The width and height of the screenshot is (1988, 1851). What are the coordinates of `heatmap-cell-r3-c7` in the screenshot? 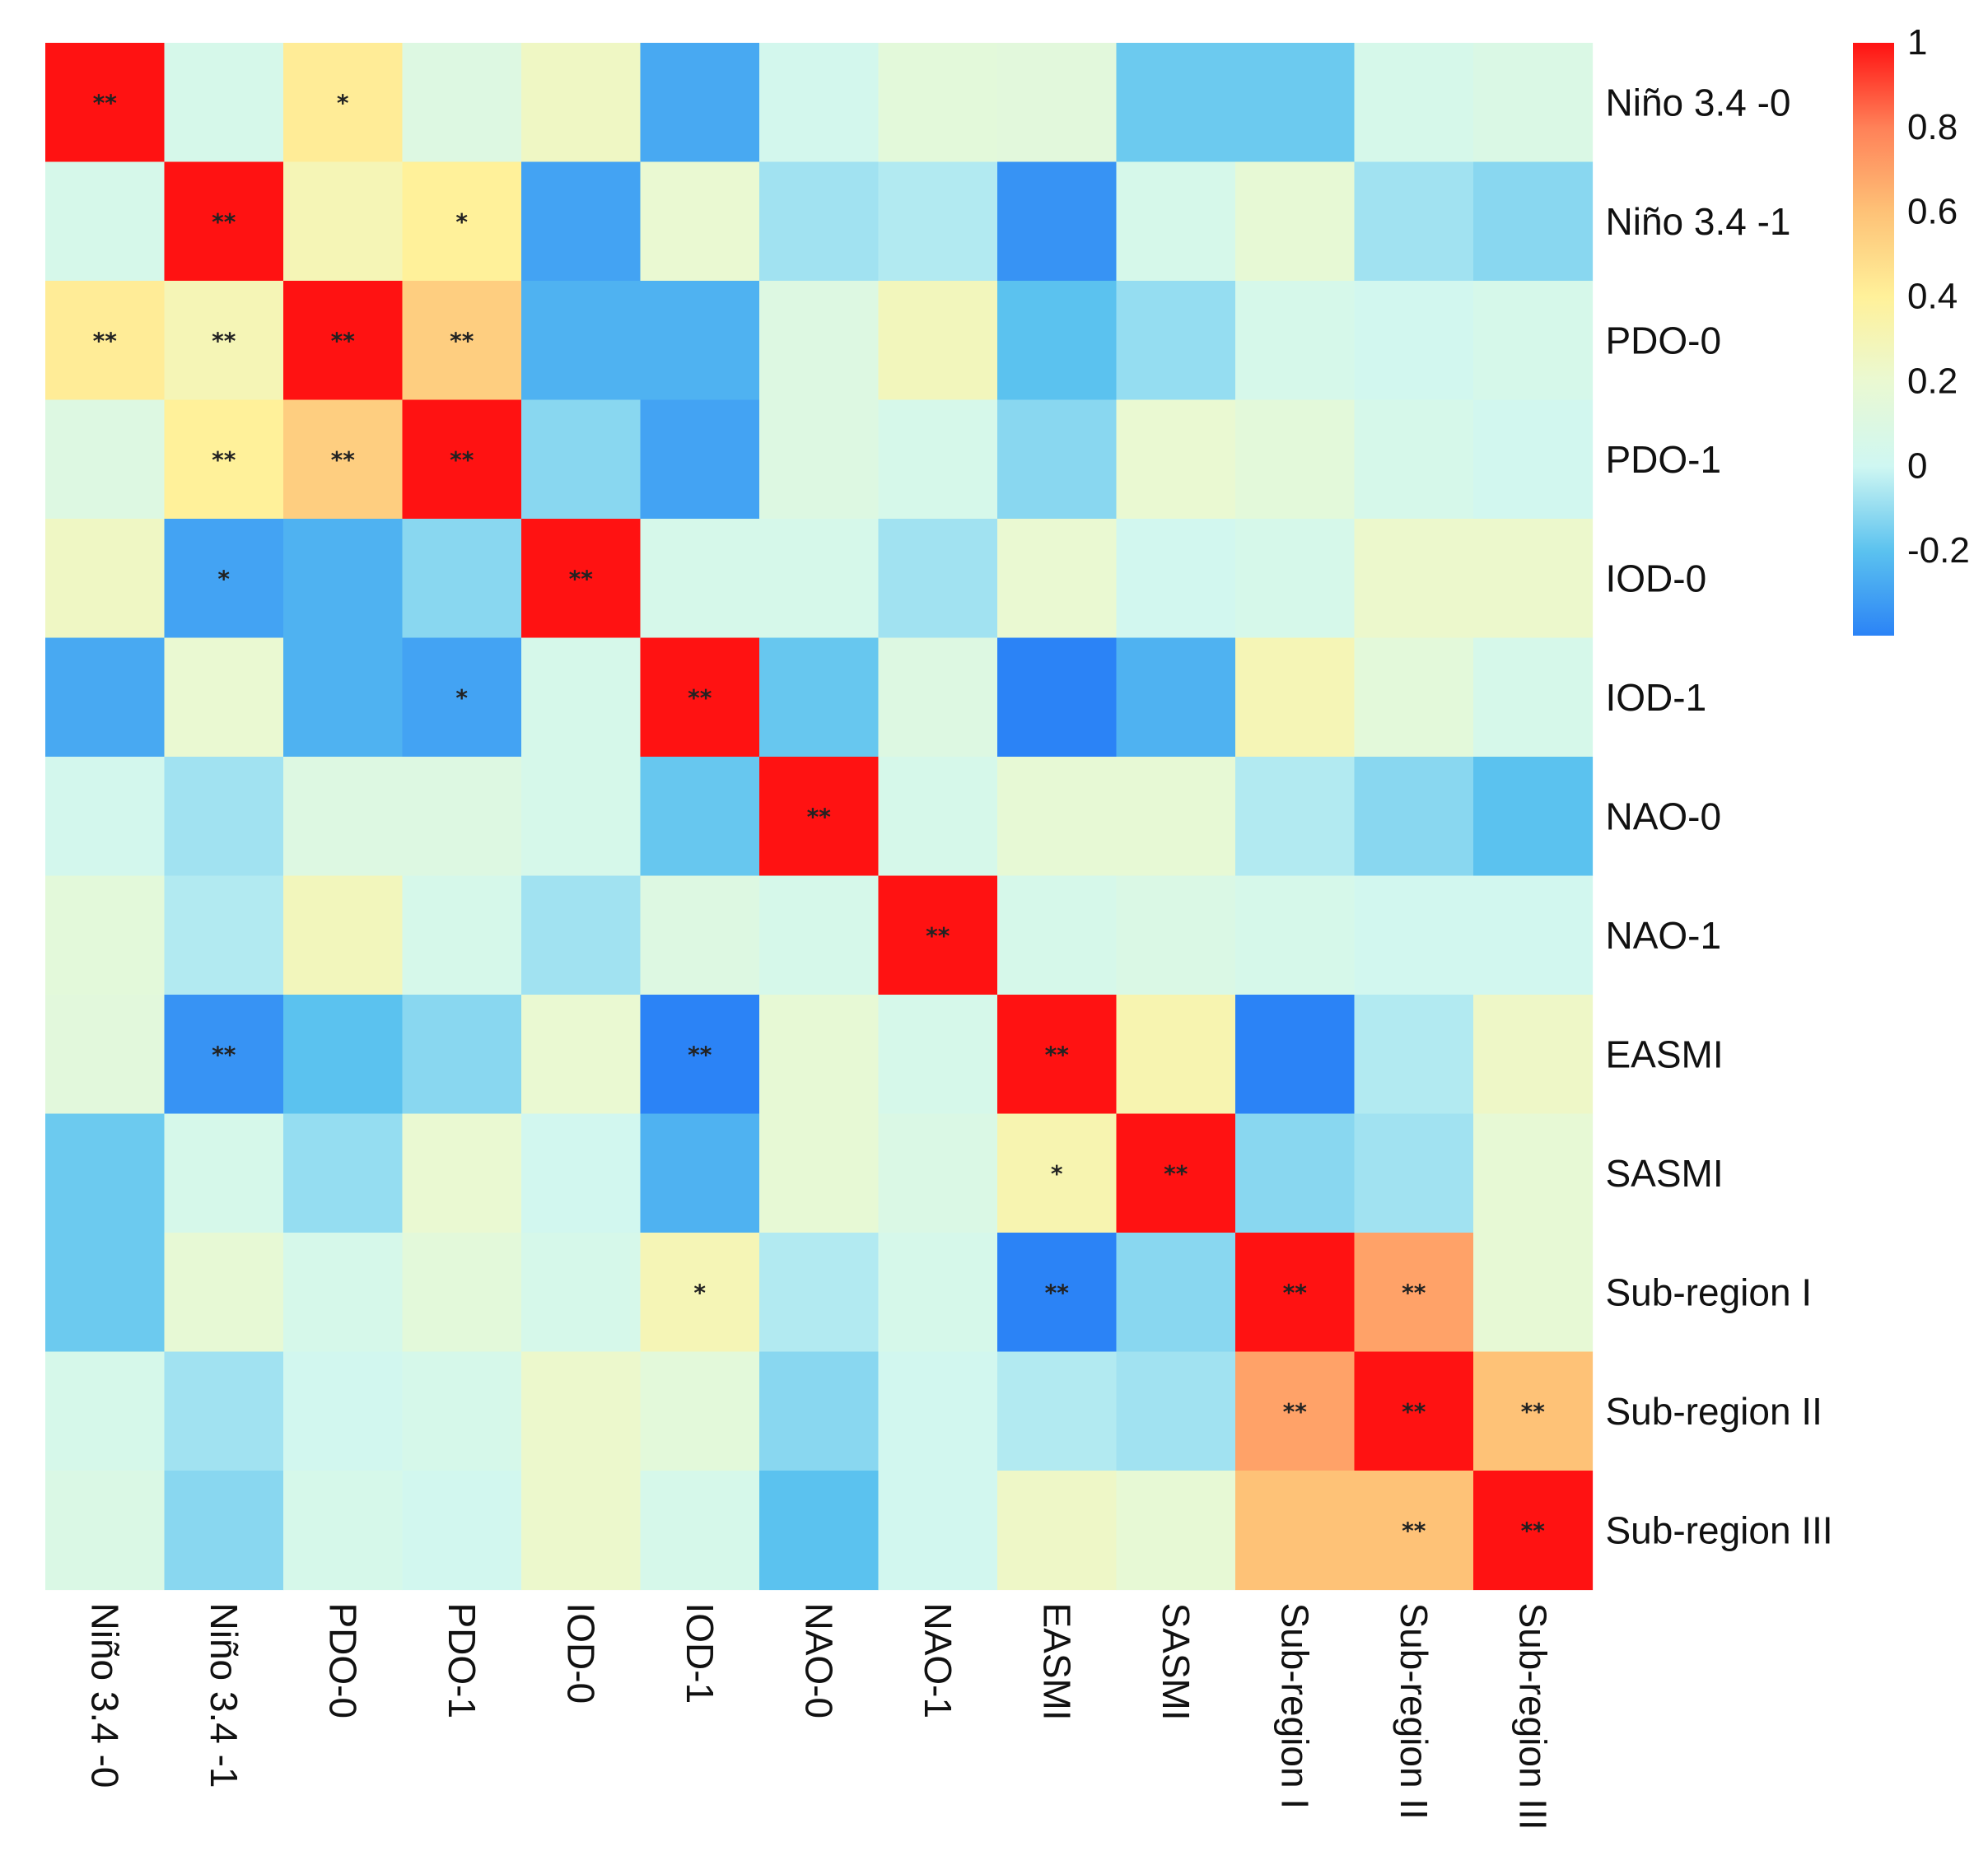 It's located at (938, 459).